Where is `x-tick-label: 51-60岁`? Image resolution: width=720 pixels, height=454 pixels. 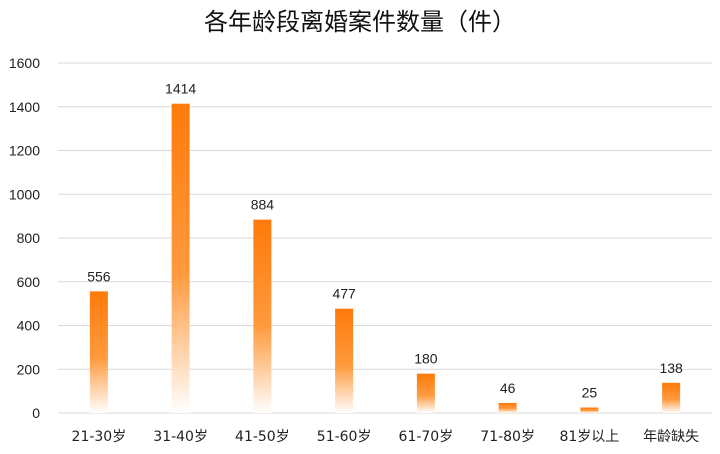 x-tick-label: 51-60岁 is located at coordinates (344, 437).